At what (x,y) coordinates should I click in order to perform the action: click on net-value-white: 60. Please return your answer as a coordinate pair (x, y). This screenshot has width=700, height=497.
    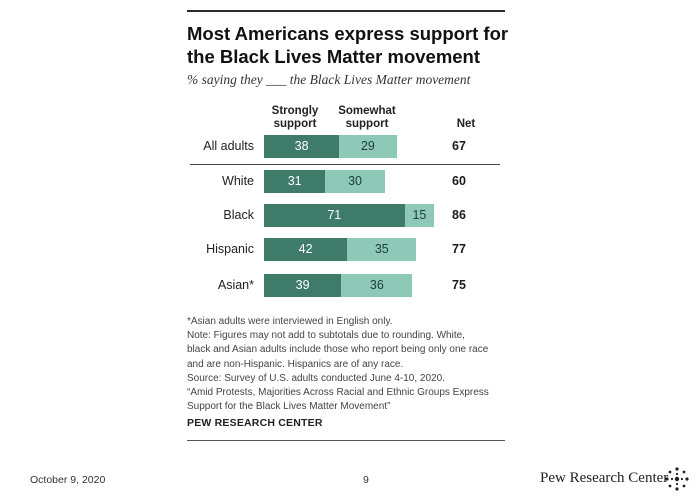
    Looking at the image, I should click on (459, 181).